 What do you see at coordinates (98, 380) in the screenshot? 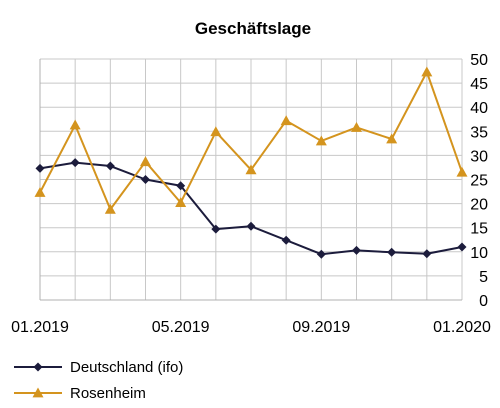
I see `legend: Deutschland (ifo) Rosenheim` at bounding box center [98, 380].